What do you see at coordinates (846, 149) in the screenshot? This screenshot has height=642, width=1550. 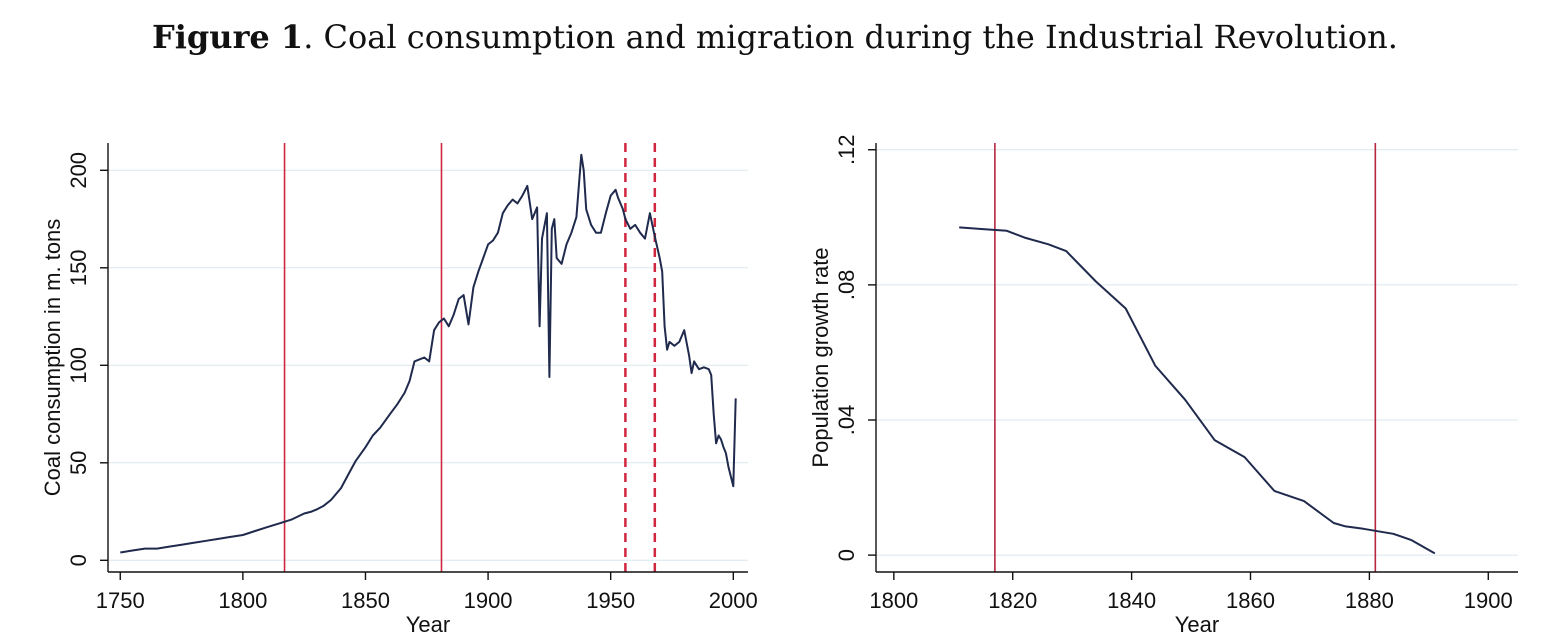 I see `y-tick-label-3: .12` at bounding box center [846, 149].